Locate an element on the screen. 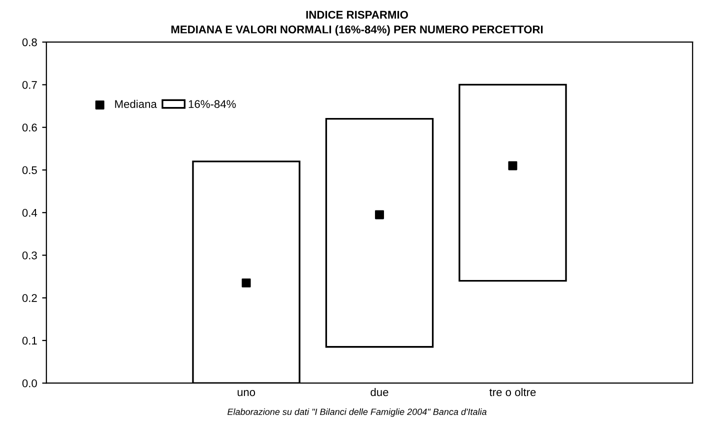  y-tick-label: 0.0 is located at coordinates (29, 383).